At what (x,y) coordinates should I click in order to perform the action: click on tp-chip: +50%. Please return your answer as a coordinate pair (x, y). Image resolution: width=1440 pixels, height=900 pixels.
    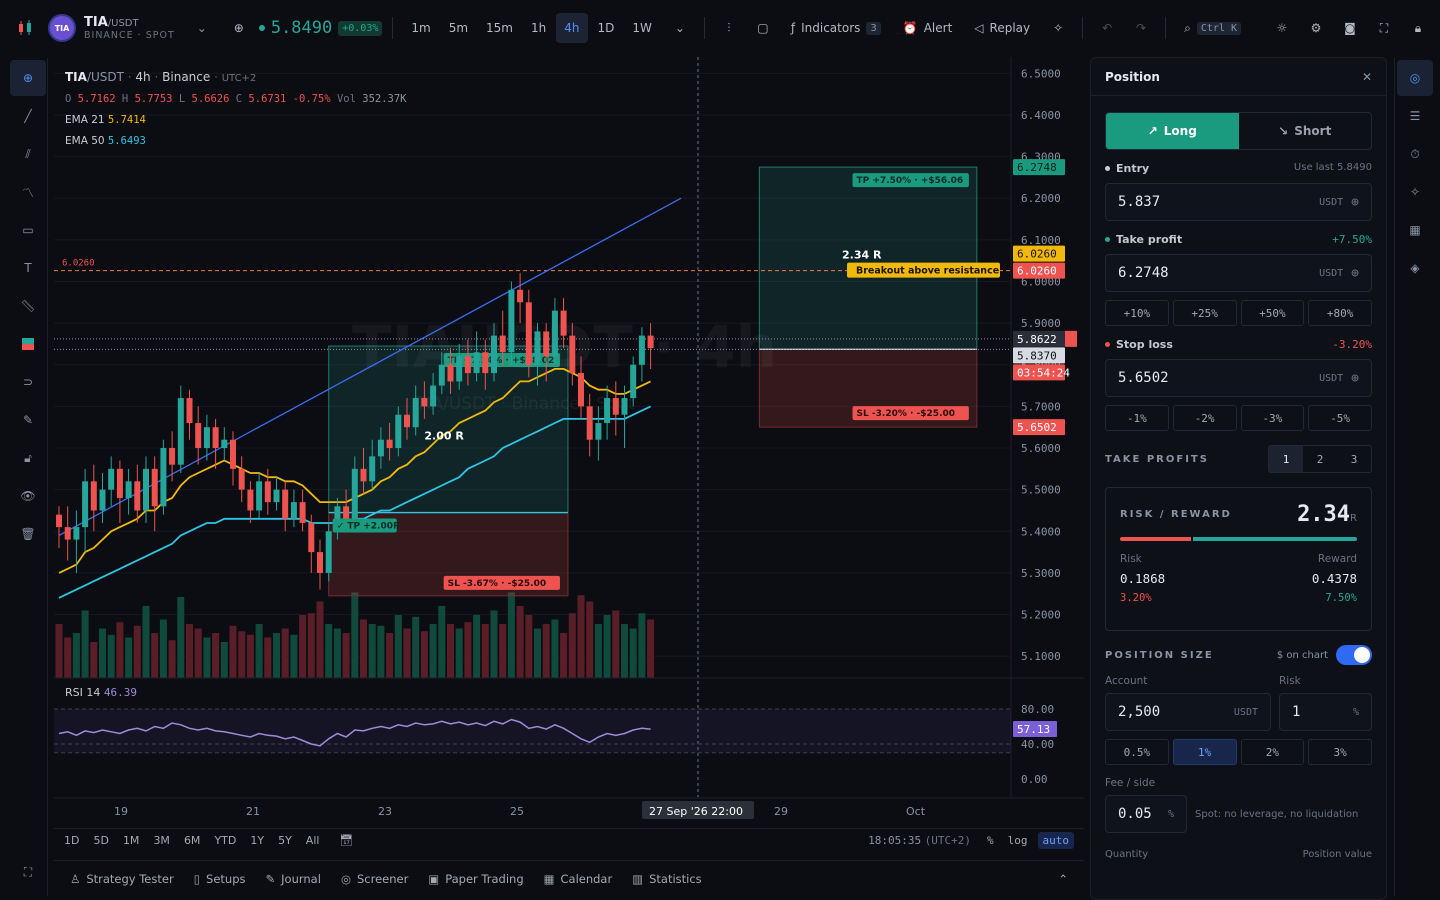
    Looking at the image, I should click on (1272, 313).